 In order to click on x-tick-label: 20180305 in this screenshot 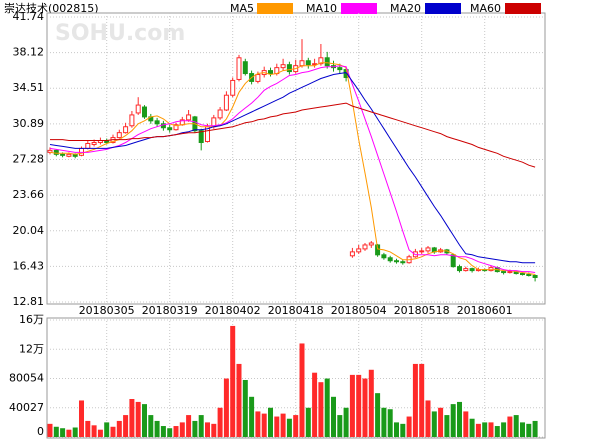, I will do `click(107, 310)`.